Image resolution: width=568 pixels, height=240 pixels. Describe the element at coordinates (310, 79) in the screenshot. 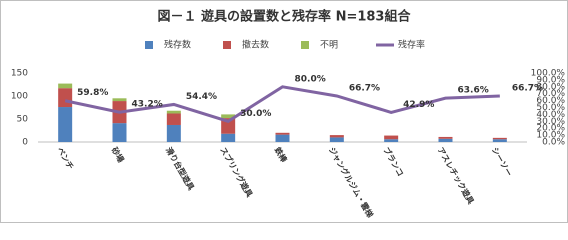

I see `data-label: 80.0%` at that location.